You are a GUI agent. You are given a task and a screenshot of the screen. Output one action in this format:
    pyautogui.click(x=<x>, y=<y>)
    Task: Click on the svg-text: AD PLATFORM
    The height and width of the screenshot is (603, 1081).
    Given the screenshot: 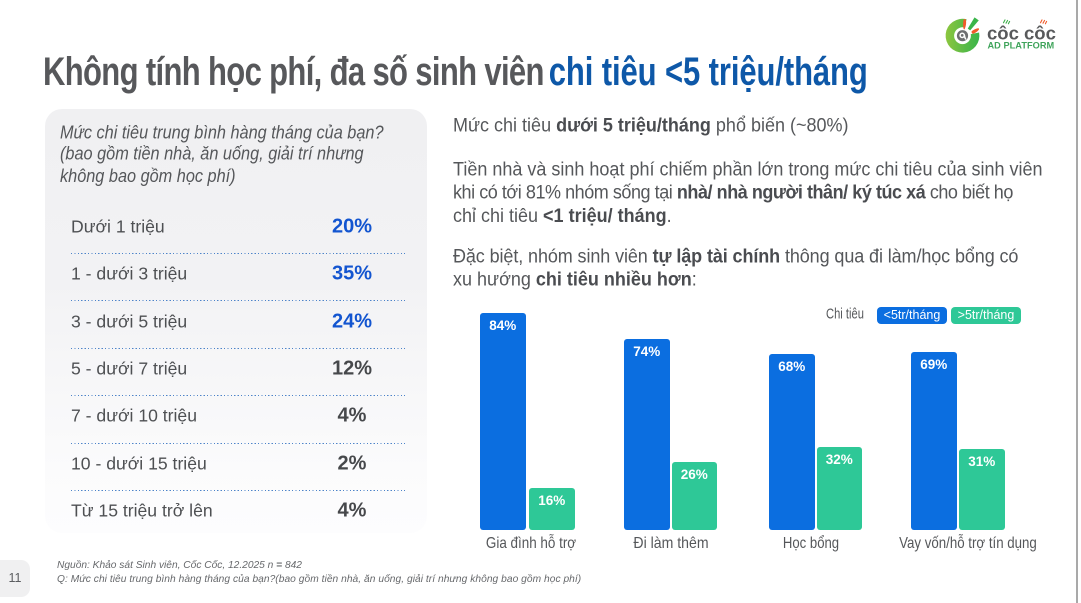 What is the action you would take?
    pyautogui.click(x=1021, y=45)
    